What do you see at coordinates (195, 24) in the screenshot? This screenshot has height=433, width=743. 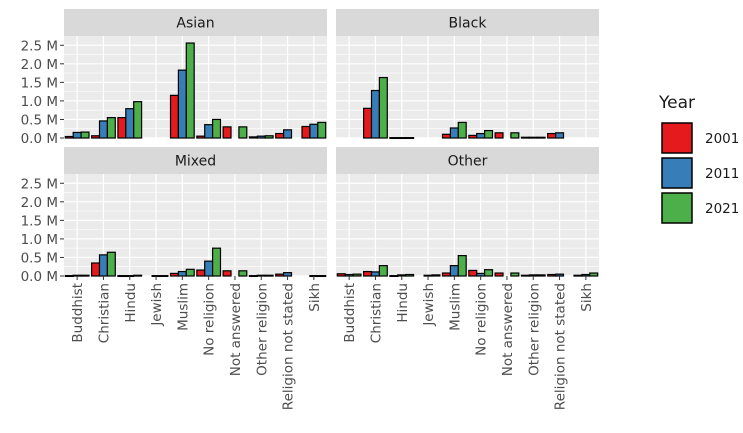 I see `facet-title: Asian` at bounding box center [195, 24].